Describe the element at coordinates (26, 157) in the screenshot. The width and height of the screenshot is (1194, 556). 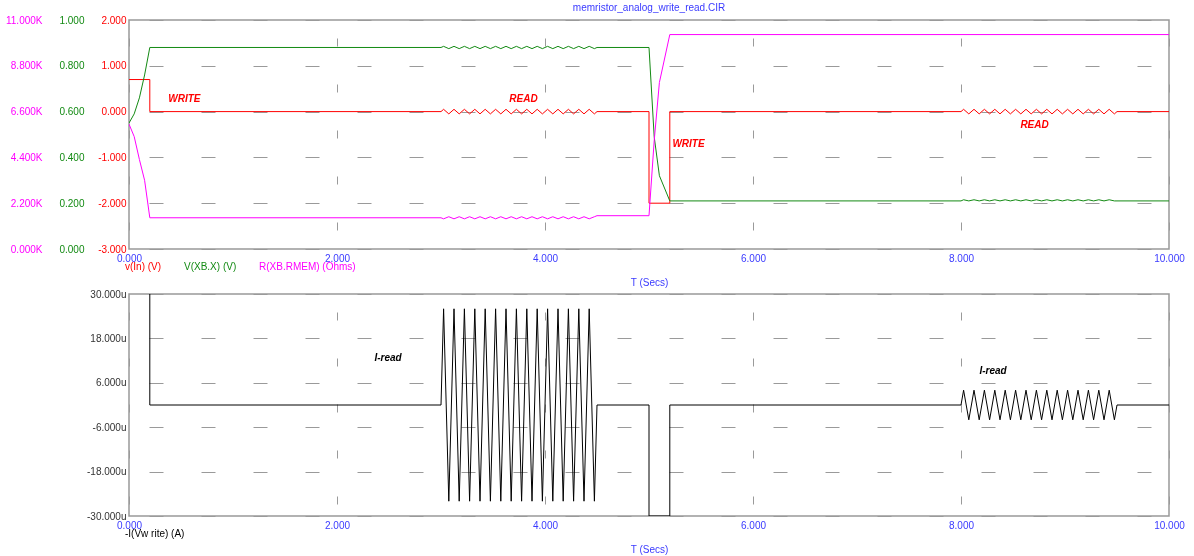
I see `y3-tick-label: 4.400K` at that location.